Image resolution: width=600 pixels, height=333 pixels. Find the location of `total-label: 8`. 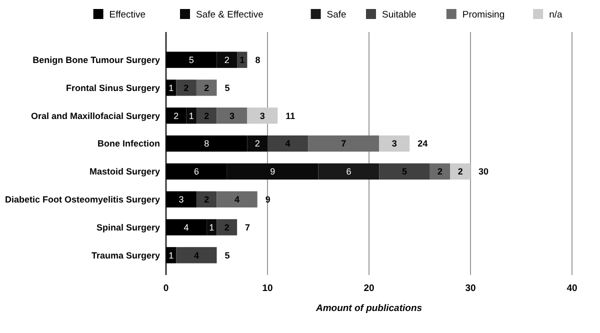

total-label: 8 is located at coordinates (257, 59).